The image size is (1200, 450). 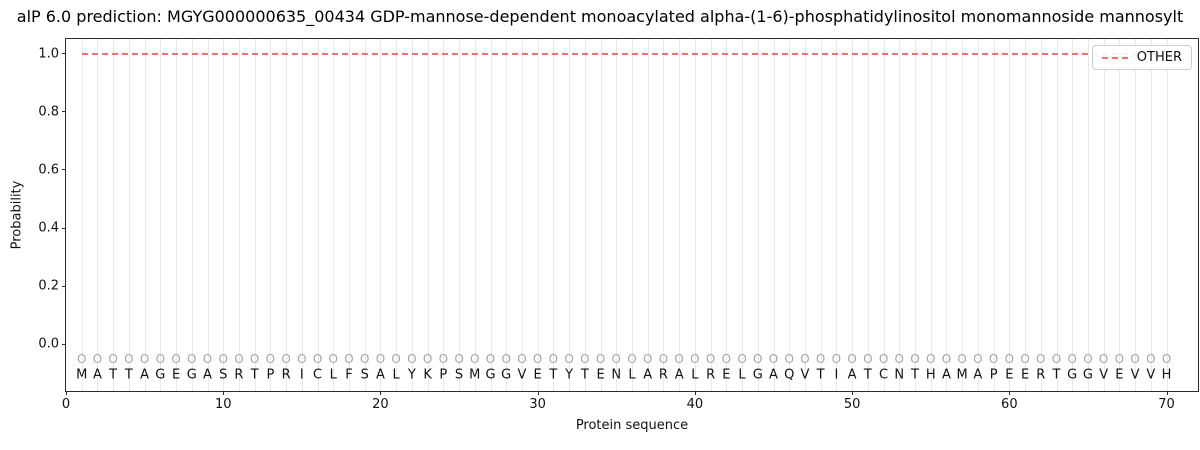 What do you see at coordinates (930, 375) in the screenshot?
I see `sequence-letter: H` at bounding box center [930, 375].